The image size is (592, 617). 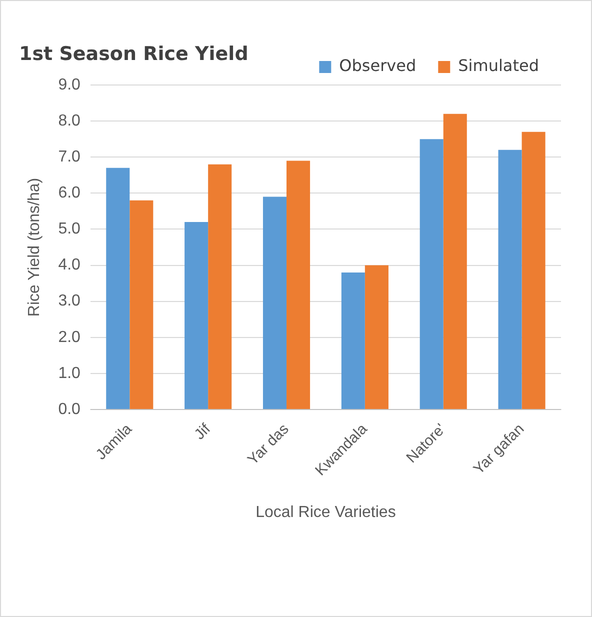 What do you see at coordinates (69, 373) in the screenshot?
I see `y-tick-label: 1.0` at bounding box center [69, 373].